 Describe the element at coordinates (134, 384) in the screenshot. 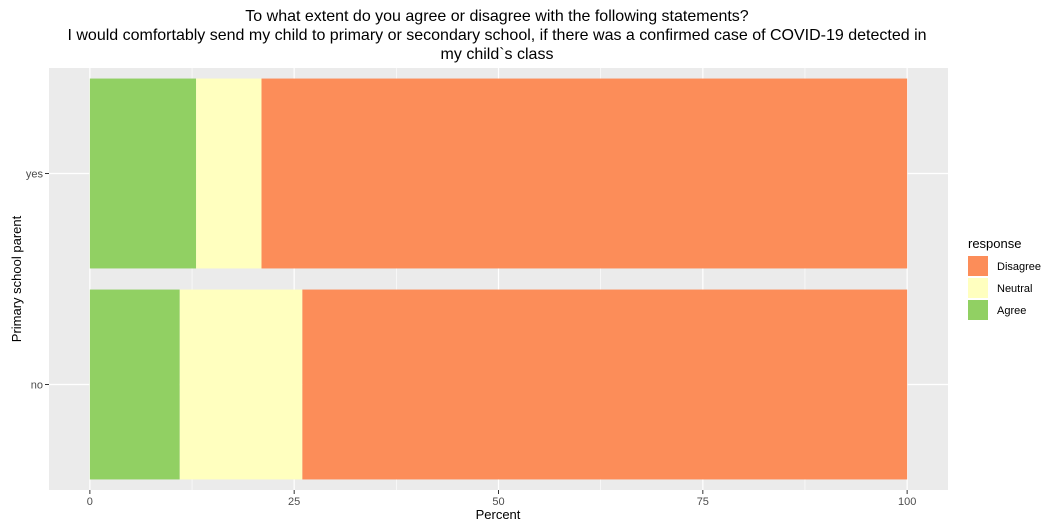

I see `bar-no-agree` at that location.